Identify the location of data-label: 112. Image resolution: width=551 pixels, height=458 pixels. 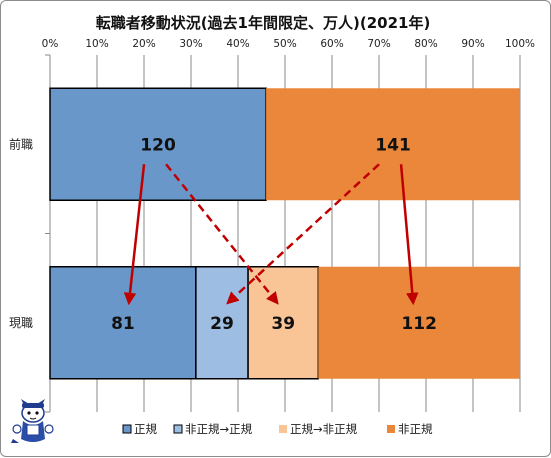
(419, 324).